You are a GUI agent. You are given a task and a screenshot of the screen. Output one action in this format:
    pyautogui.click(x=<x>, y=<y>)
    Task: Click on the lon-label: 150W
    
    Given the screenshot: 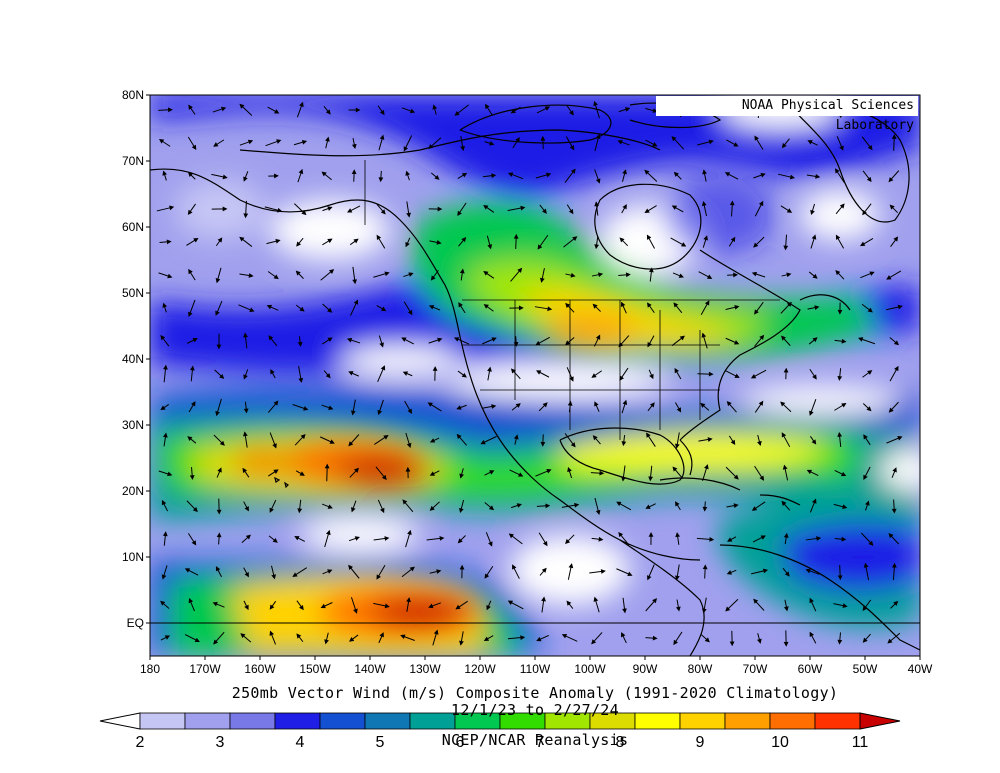 What is the action you would take?
    pyautogui.click(x=315, y=669)
    